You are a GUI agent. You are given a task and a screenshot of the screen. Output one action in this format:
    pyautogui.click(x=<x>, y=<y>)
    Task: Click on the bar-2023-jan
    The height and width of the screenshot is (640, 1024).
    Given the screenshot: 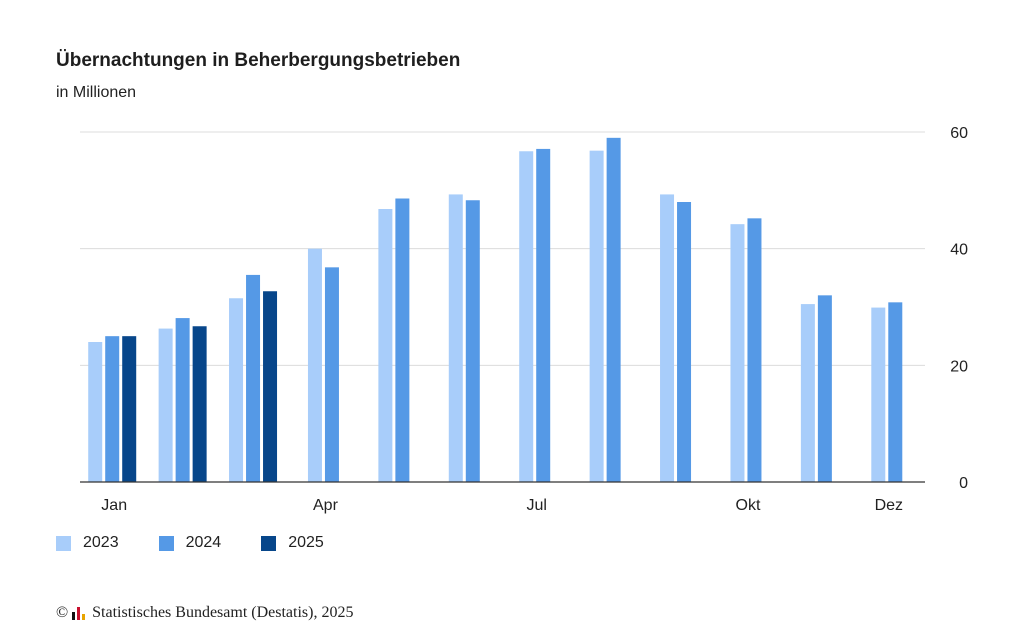 What is the action you would take?
    pyautogui.click(x=95, y=412)
    